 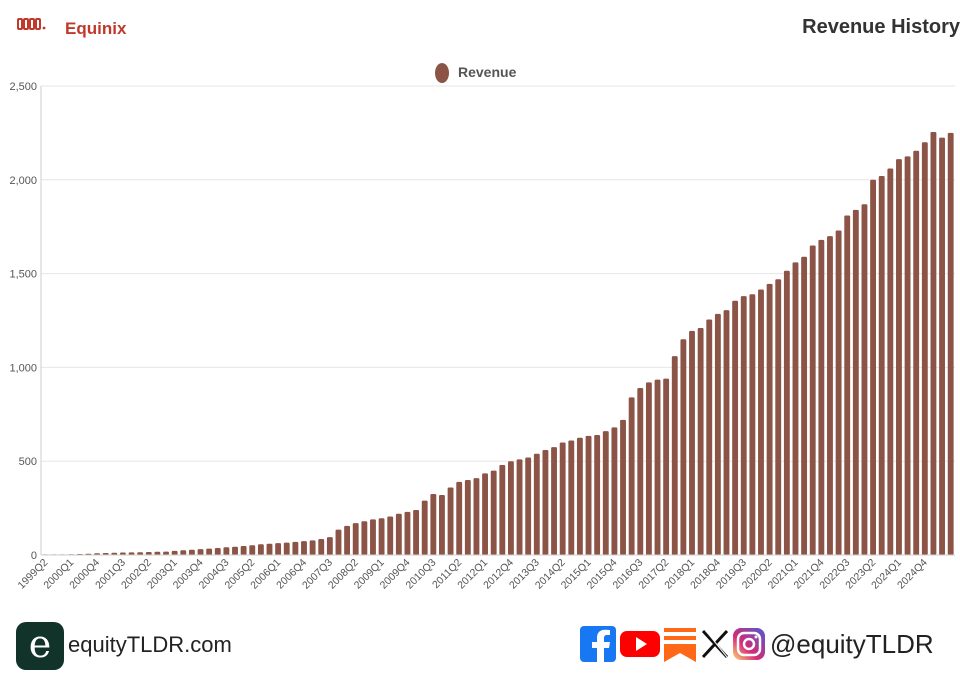 I want to click on bar-2016Q1, so click(x=623, y=487).